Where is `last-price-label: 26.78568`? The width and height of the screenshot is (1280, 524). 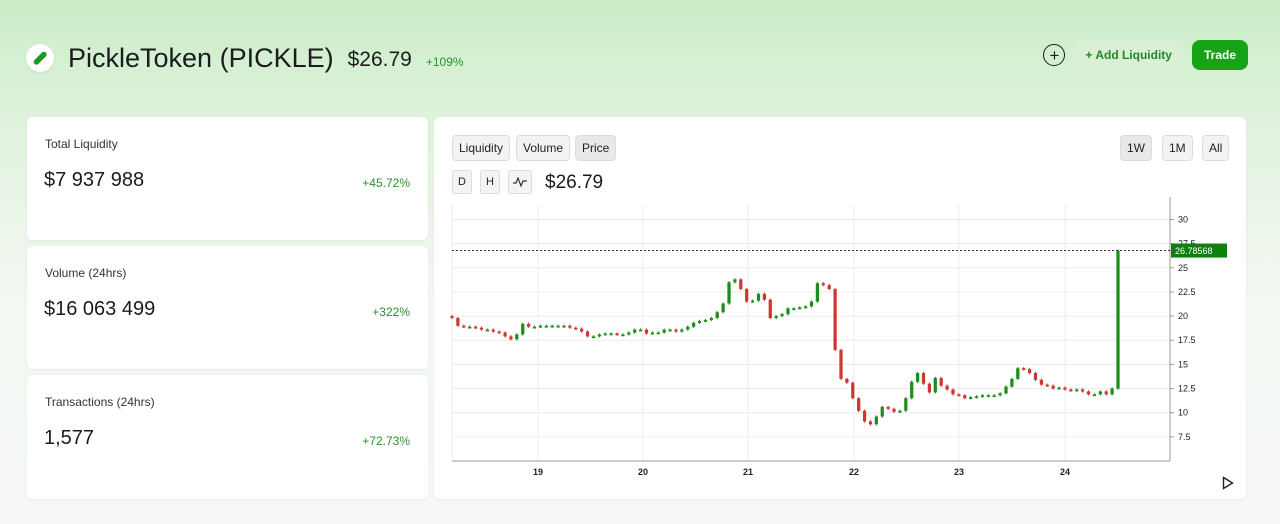 last-price-label: 26.78568 is located at coordinates (1194, 251).